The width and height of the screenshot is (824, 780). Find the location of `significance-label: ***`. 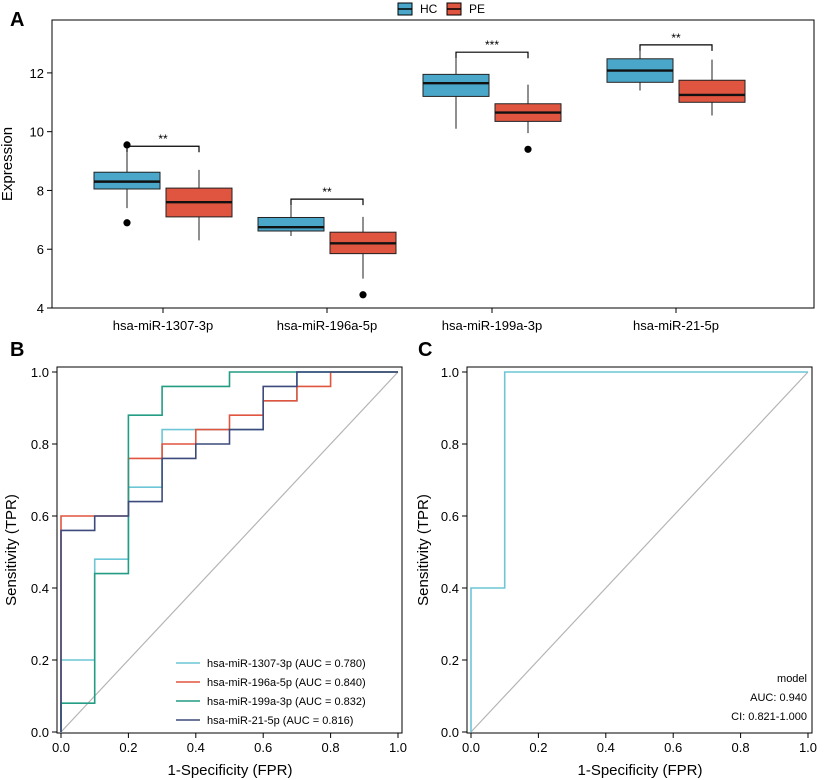

significance-label: *** is located at coordinates (492, 45).